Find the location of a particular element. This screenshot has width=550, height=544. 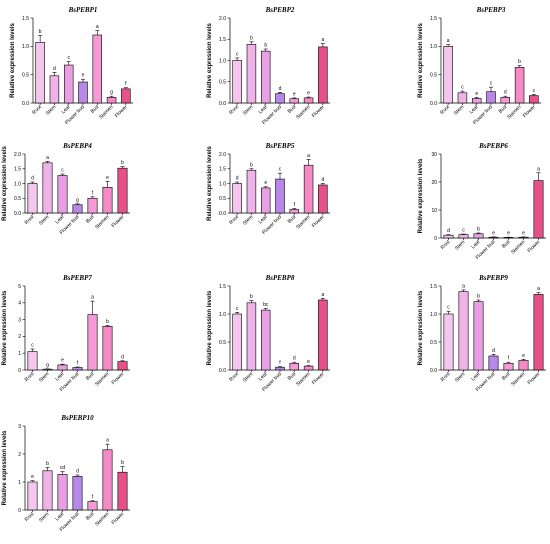

chart-title: BsPEBP6 is located at coordinates (493, 146).